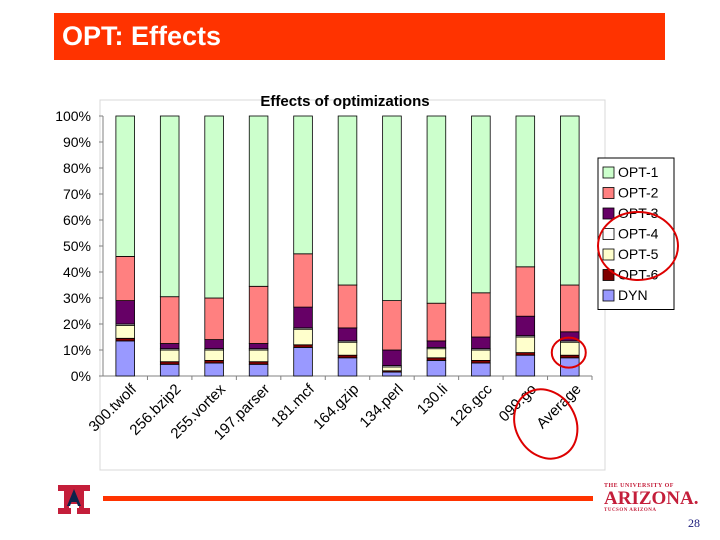 This screenshot has width=720, height=540. What do you see at coordinates (77, 272) in the screenshot?
I see `y-tick-label: 40%` at bounding box center [77, 272].